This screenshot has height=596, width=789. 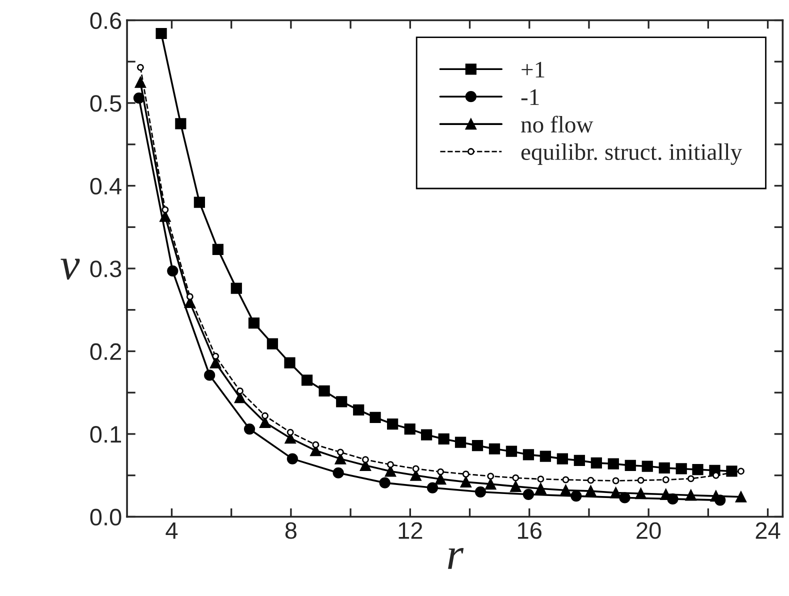 I want to click on legend-label: -1, so click(x=530, y=97).